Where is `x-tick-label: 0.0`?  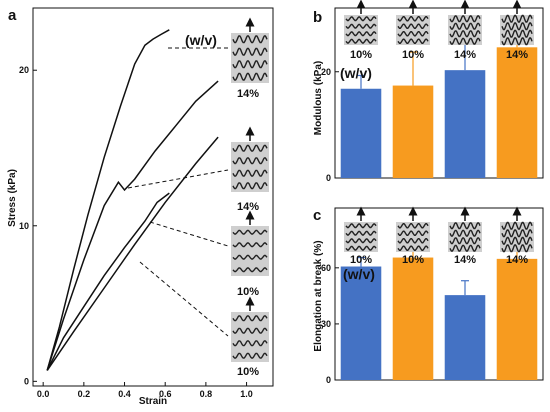
x-tick-label: 0.0 is located at coordinates (43, 394).